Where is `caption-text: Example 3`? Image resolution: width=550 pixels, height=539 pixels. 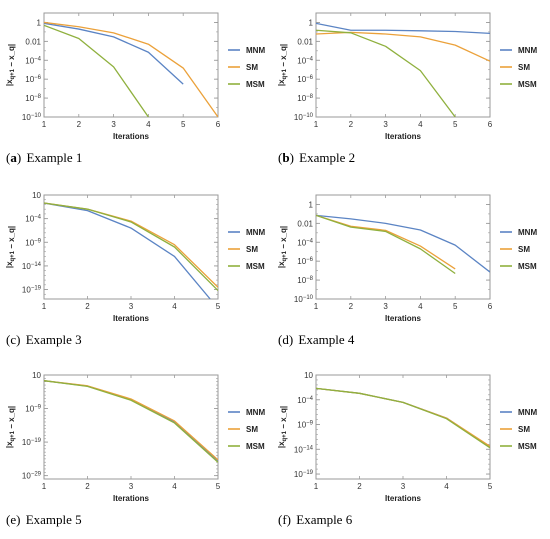 caption-text: Example 3 is located at coordinates (52, 339).